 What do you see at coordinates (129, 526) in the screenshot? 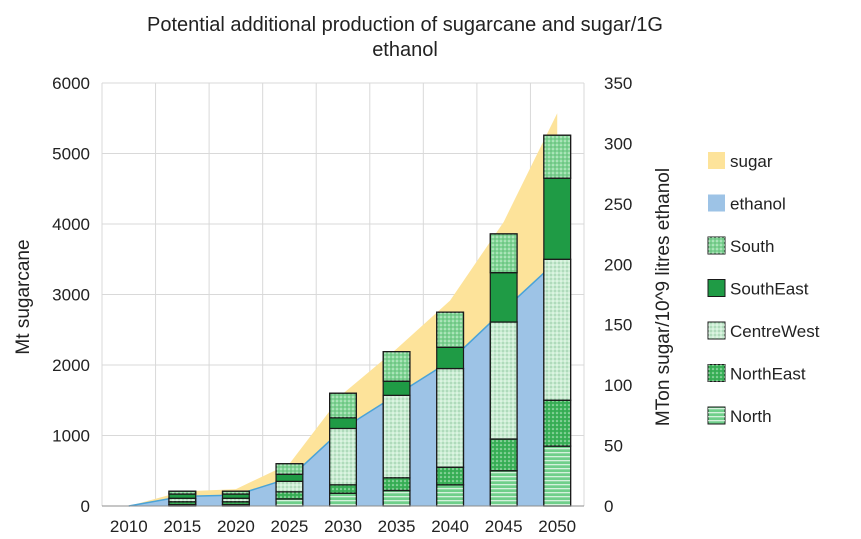
I see `x-tick-label: 2010` at bounding box center [129, 526].